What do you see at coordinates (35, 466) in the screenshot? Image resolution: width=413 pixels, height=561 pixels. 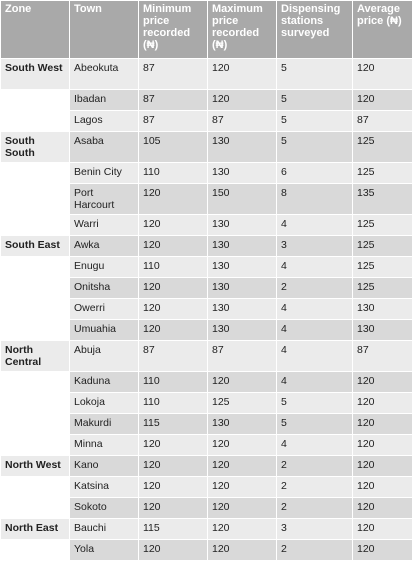 I see `cell-zone: North West` at bounding box center [35, 466].